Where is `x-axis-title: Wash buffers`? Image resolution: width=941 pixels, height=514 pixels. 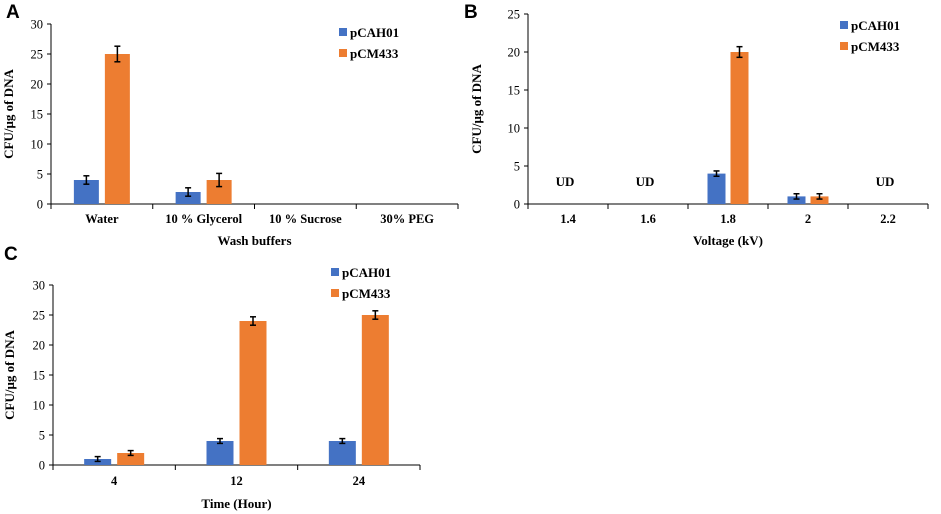
x-axis-title: Wash buffers is located at coordinates (254, 240).